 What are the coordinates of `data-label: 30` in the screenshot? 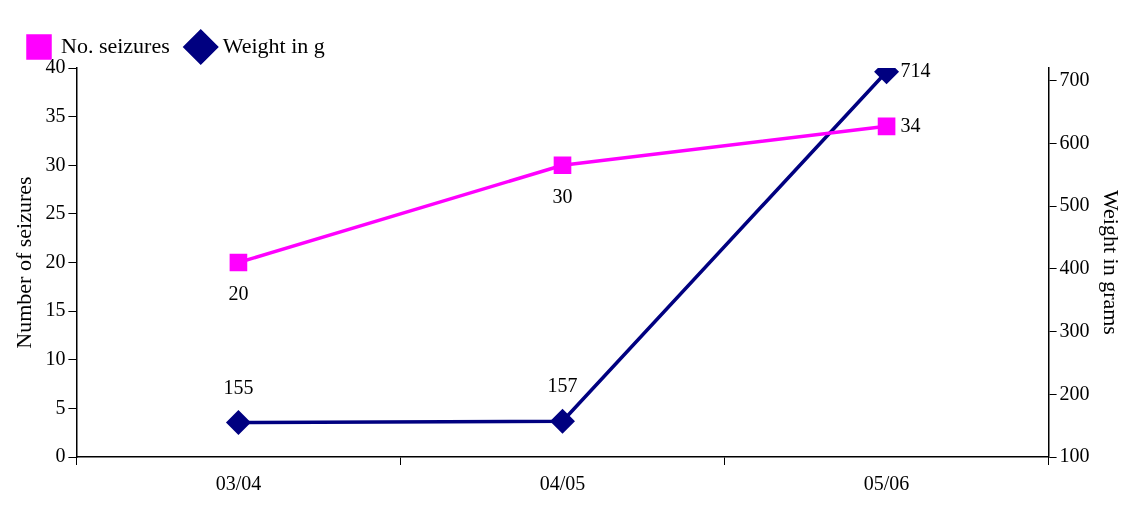 It's located at (562, 195).